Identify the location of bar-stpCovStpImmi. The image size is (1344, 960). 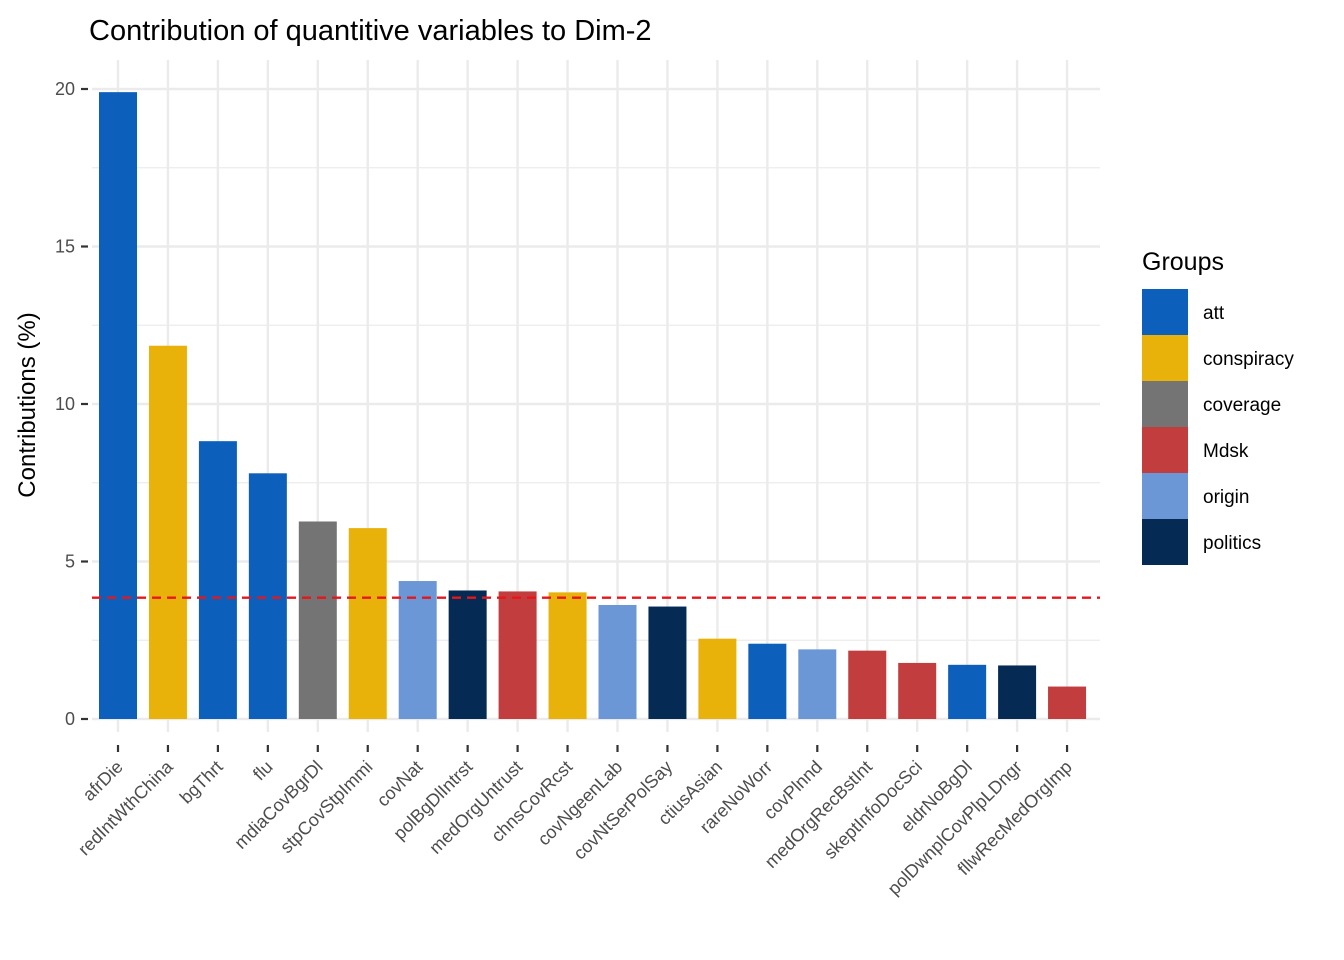
(367, 623).